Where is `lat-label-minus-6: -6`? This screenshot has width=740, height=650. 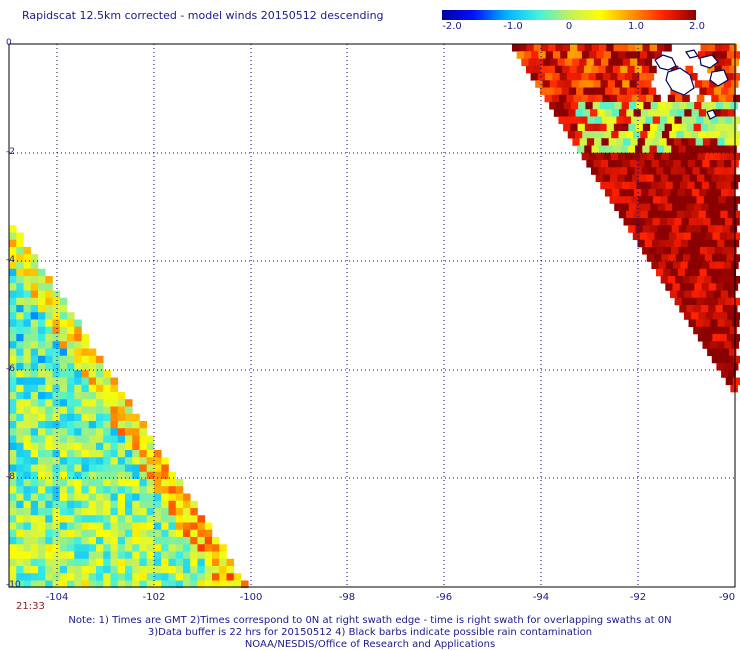
lat-label-minus-6: -6 is located at coordinates (10, 369).